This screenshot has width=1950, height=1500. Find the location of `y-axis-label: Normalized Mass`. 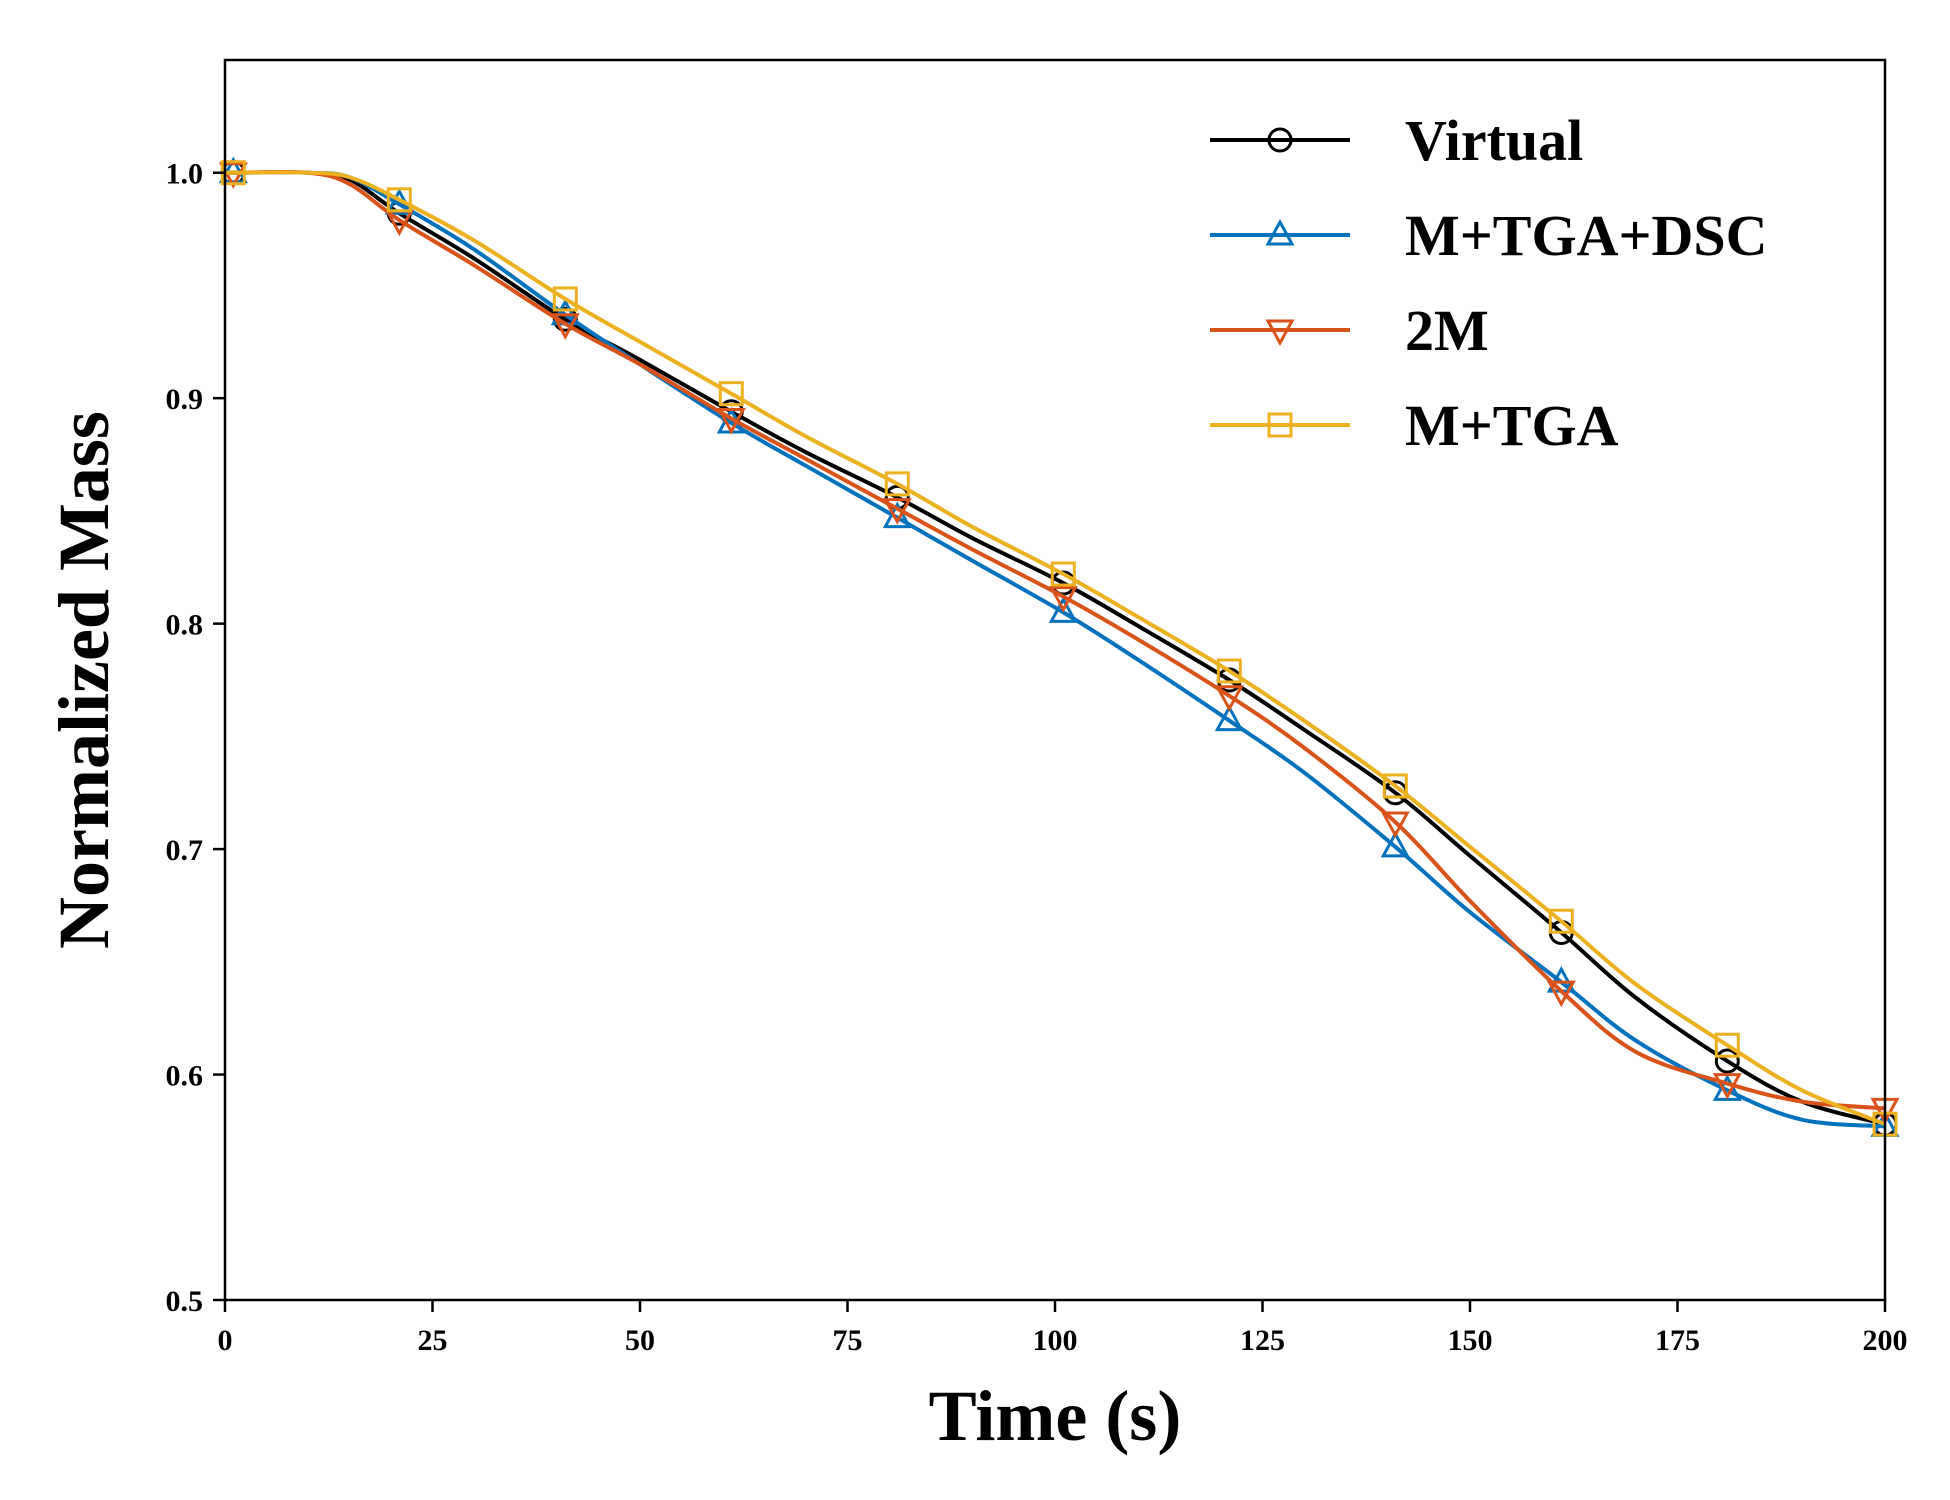

y-axis-label: Normalized Mass is located at coordinates (84, 680).